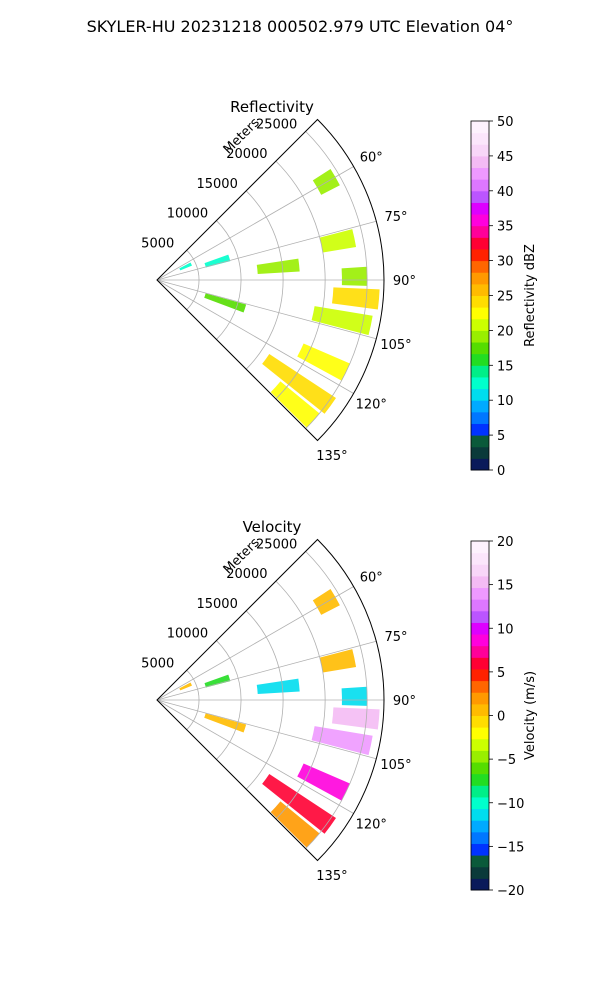  Describe the element at coordinates (276, 124) in the screenshot. I see `reflectivity-range-tick-label: 25000` at that location.